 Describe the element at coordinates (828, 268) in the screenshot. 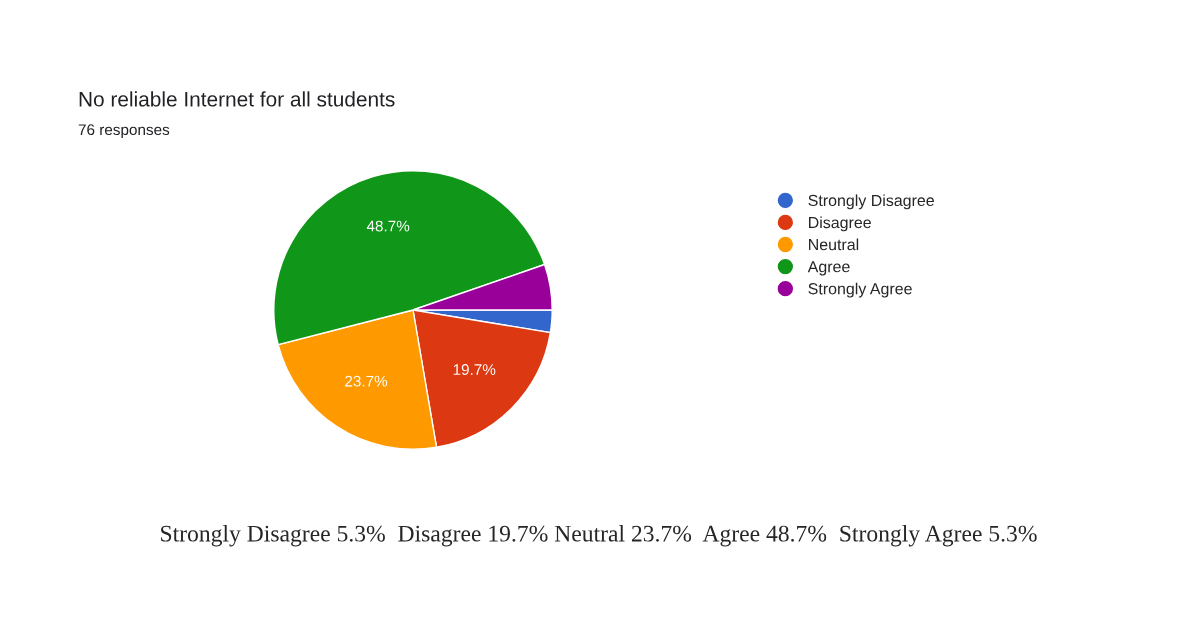

I see `legend-label: Agree` at that location.